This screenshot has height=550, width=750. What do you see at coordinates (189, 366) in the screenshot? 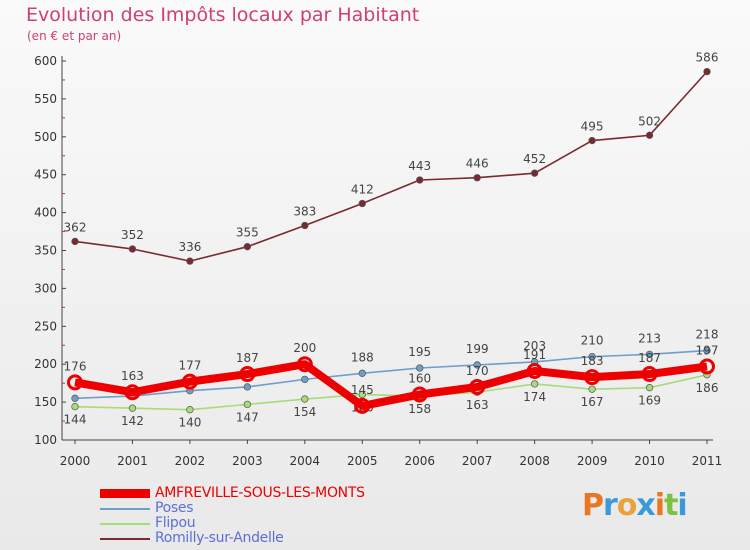
I see `data-label: 177` at bounding box center [189, 366].